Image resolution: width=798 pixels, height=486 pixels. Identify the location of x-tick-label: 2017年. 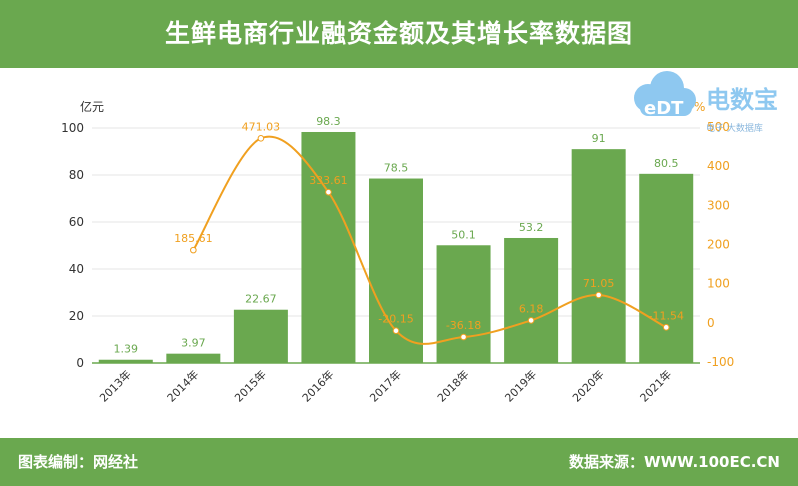
(385, 385).